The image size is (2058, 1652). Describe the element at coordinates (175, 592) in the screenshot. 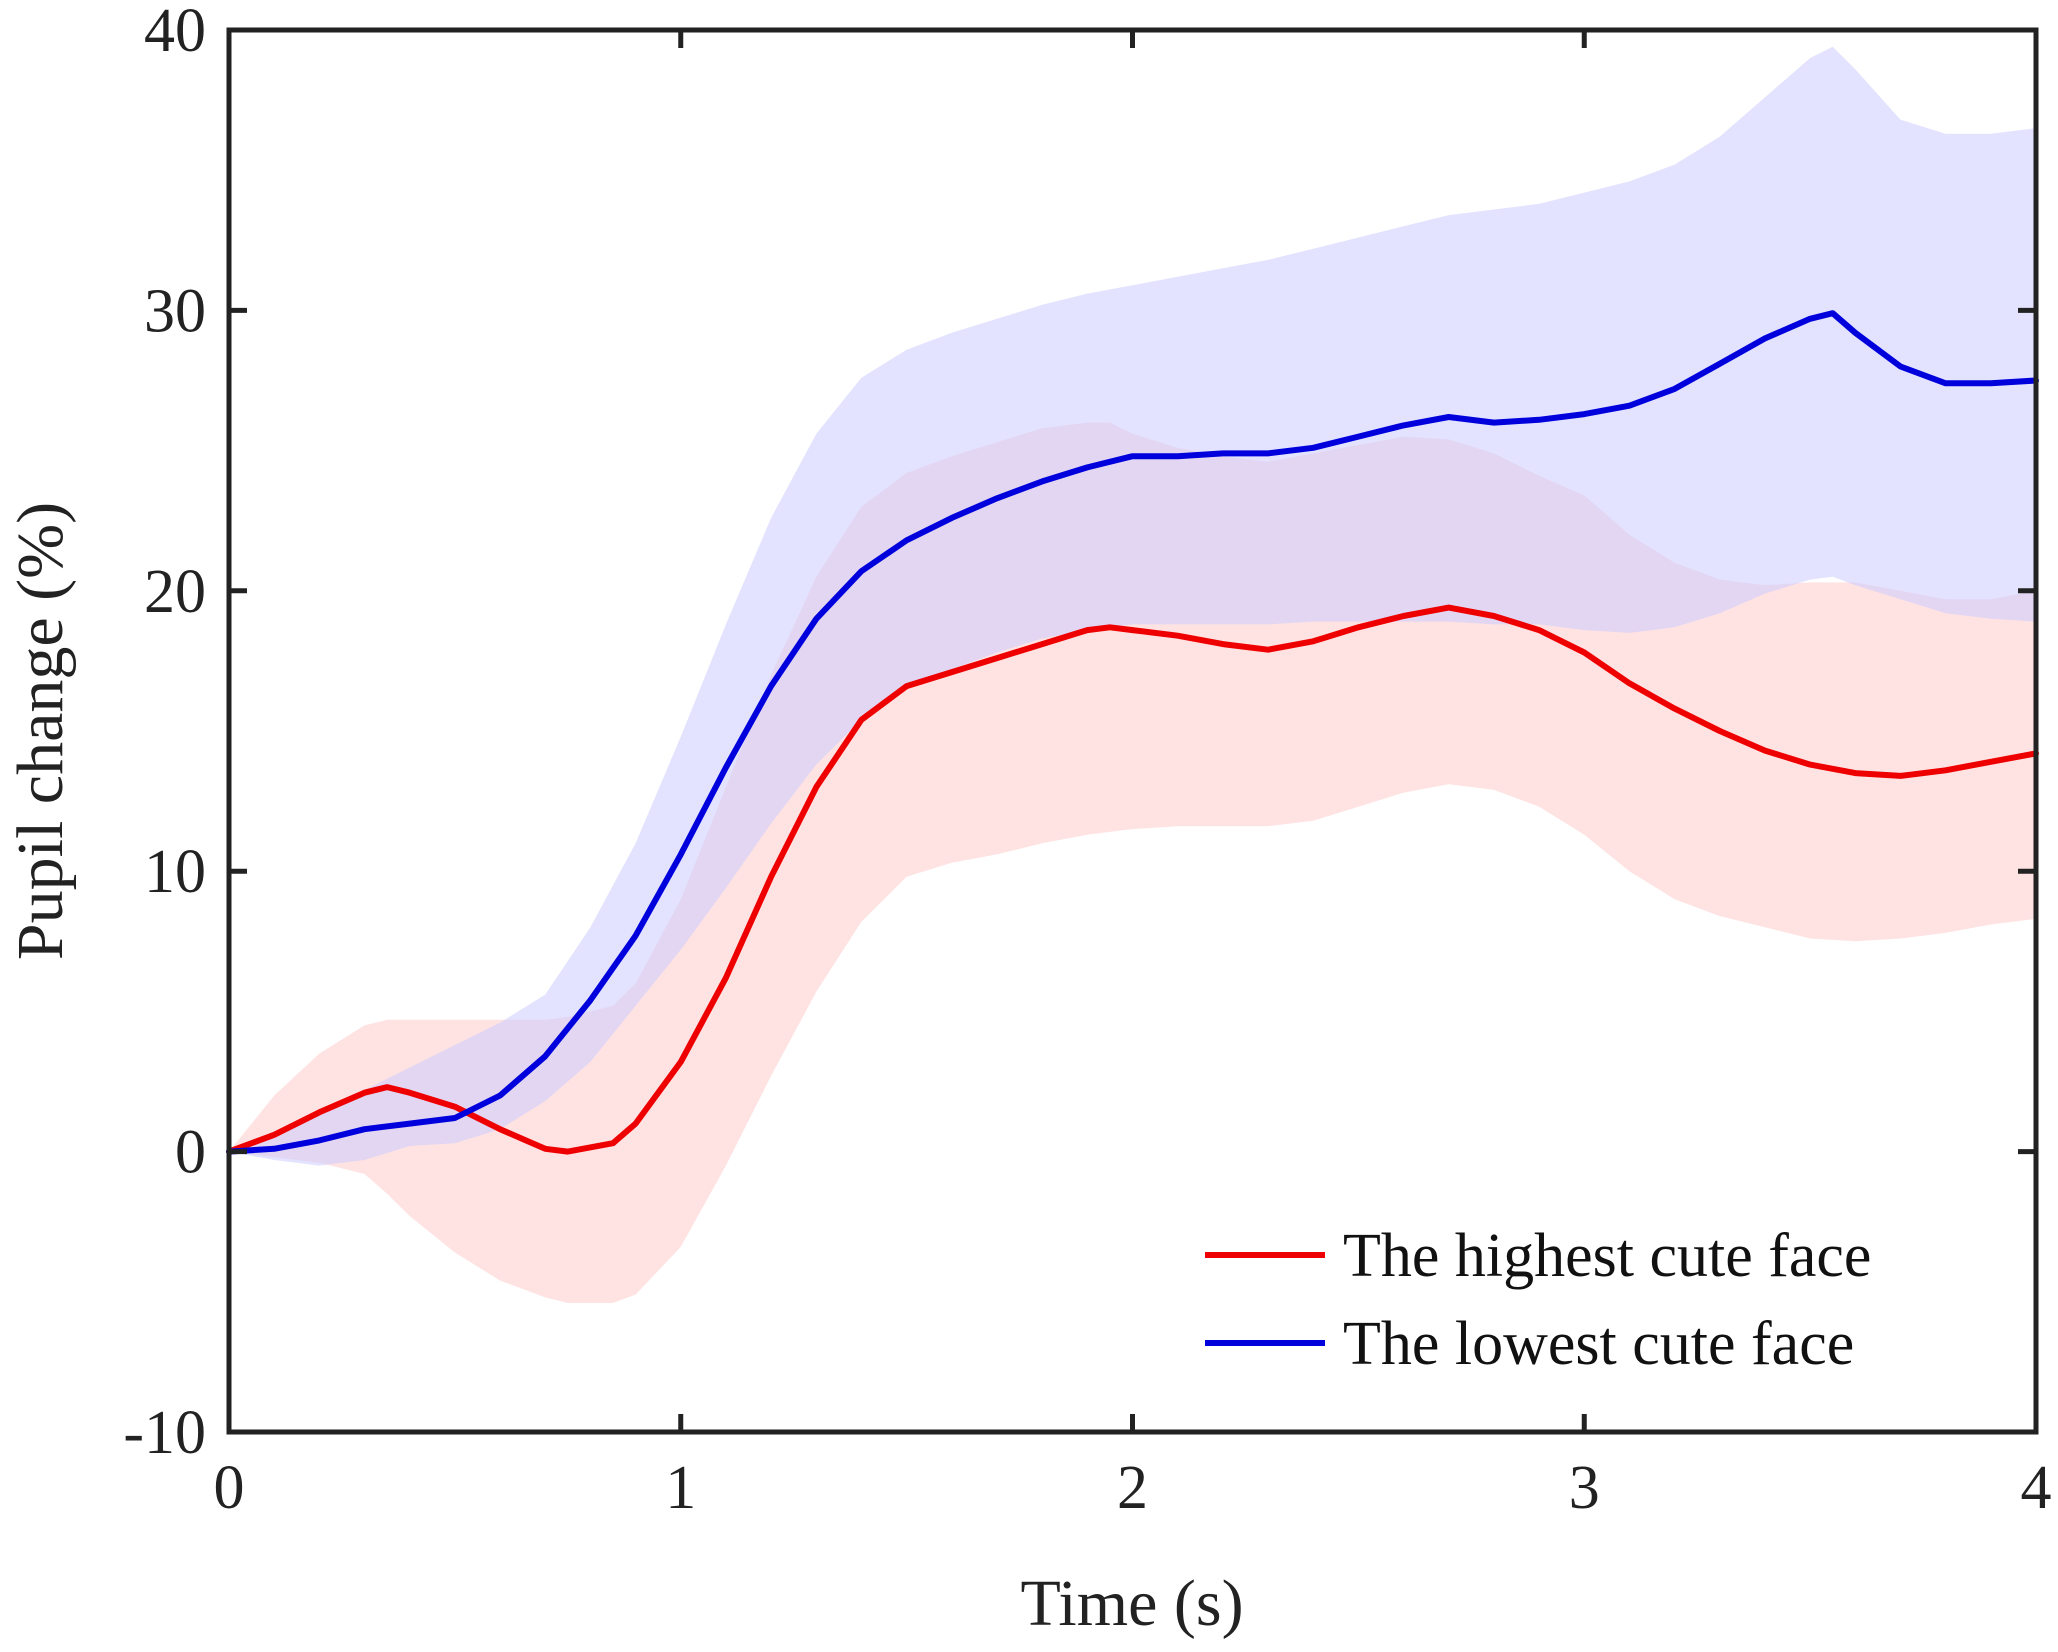

I see `y-tick-label: 20` at that location.